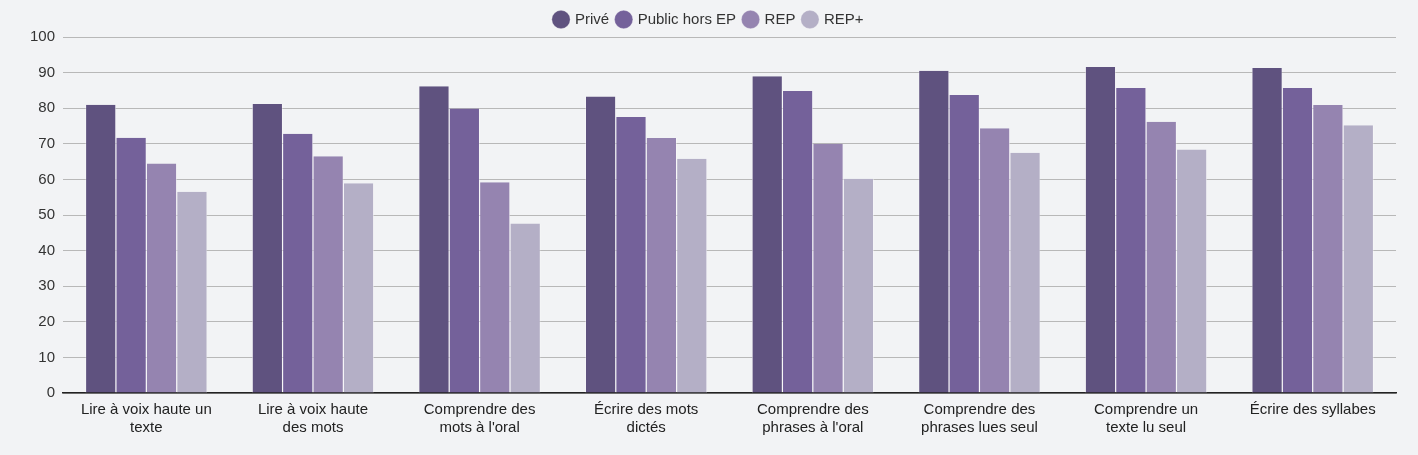  I want to click on x-tick-label: Lire à voix haute des mots, so click(312, 418).